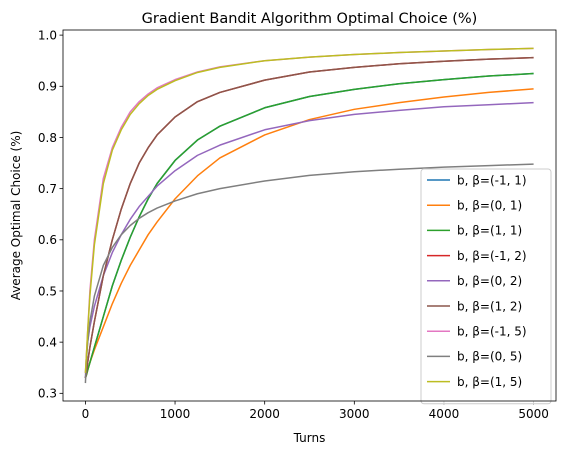  I want to click on y-tick-label: 0.4, so click(47, 342).